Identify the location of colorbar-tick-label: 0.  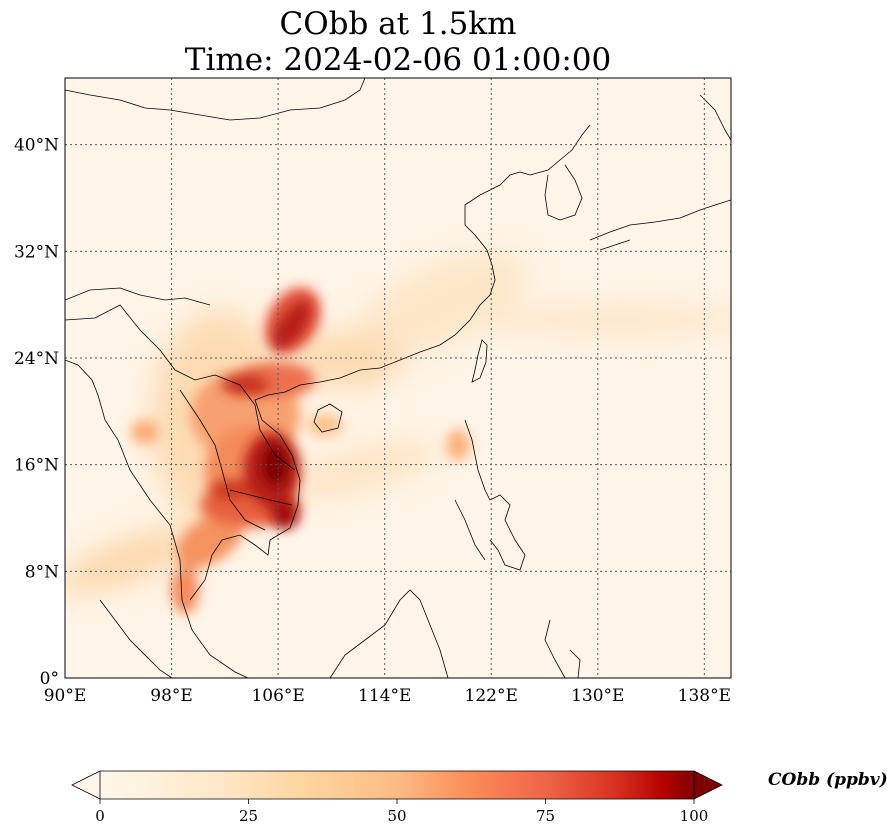
(100, 816).